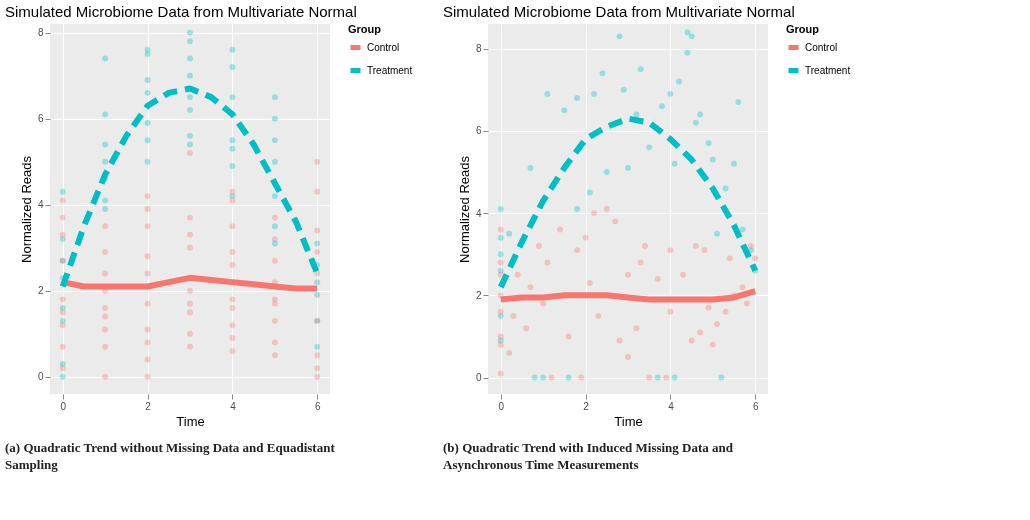 The width and height of the screenshot is (1030, 520). Describe the element at coordinates (588, 456) in the screenshot. I see `text: (b) Quadratic Trend with Induced Missing Data and Asynchronous Time Measurements` at that location.